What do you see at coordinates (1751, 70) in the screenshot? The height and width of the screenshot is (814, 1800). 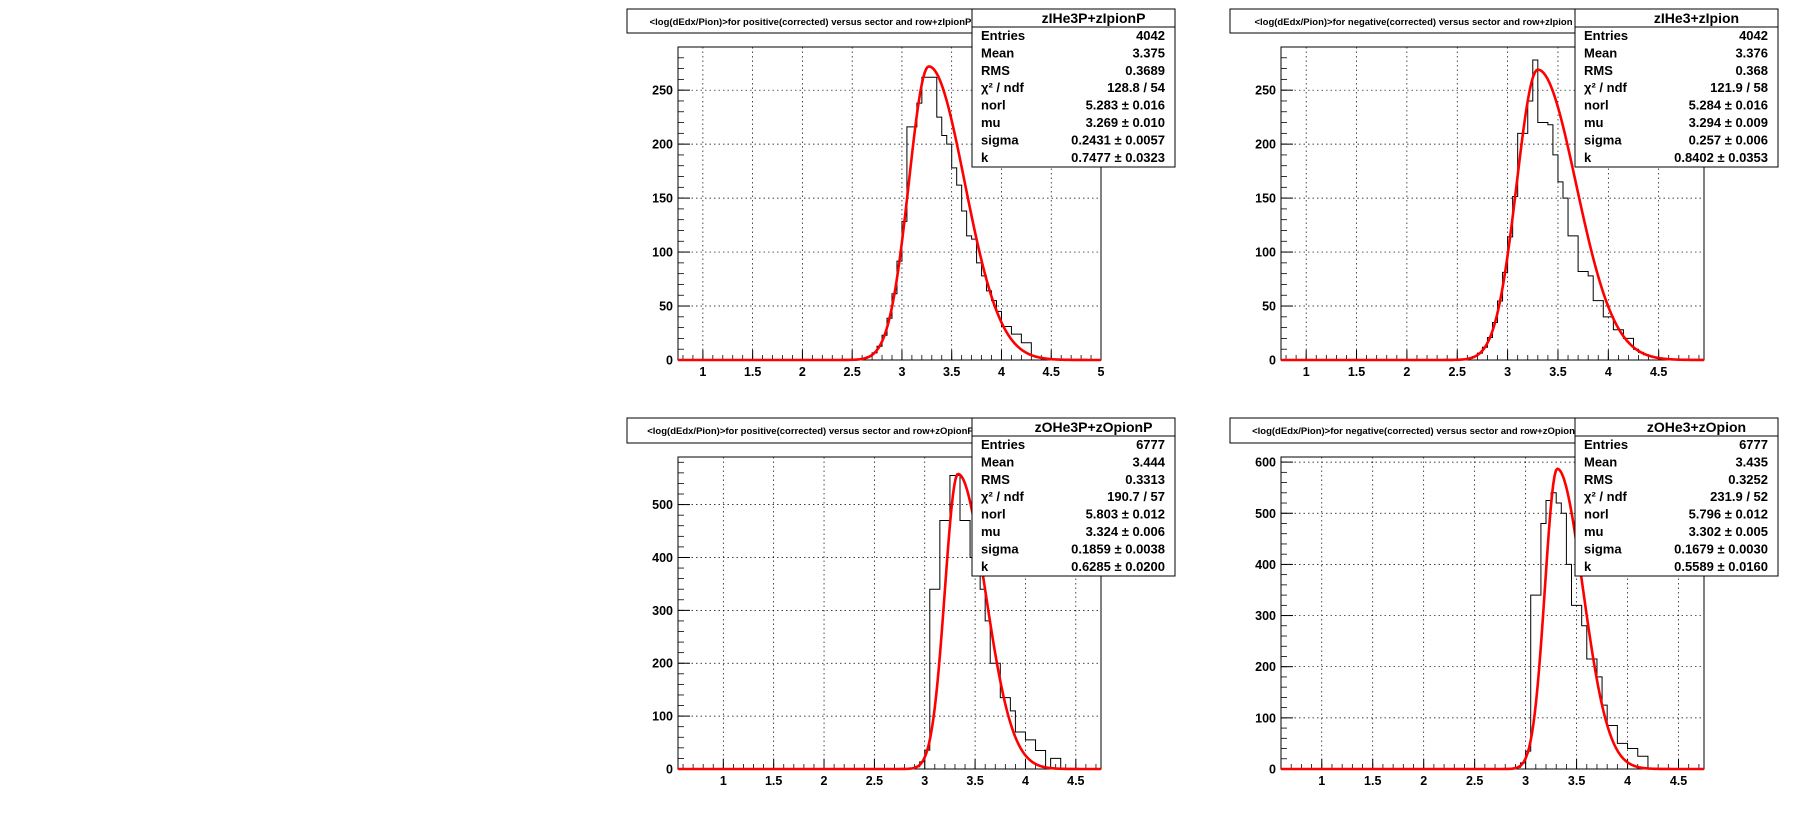 I see `stats-value: 0.368` at bounding box center [1751, 70].